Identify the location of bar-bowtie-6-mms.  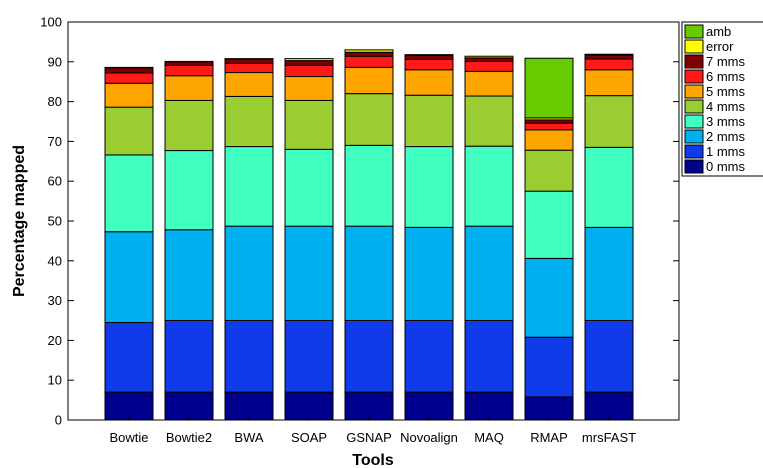
(129, 78).